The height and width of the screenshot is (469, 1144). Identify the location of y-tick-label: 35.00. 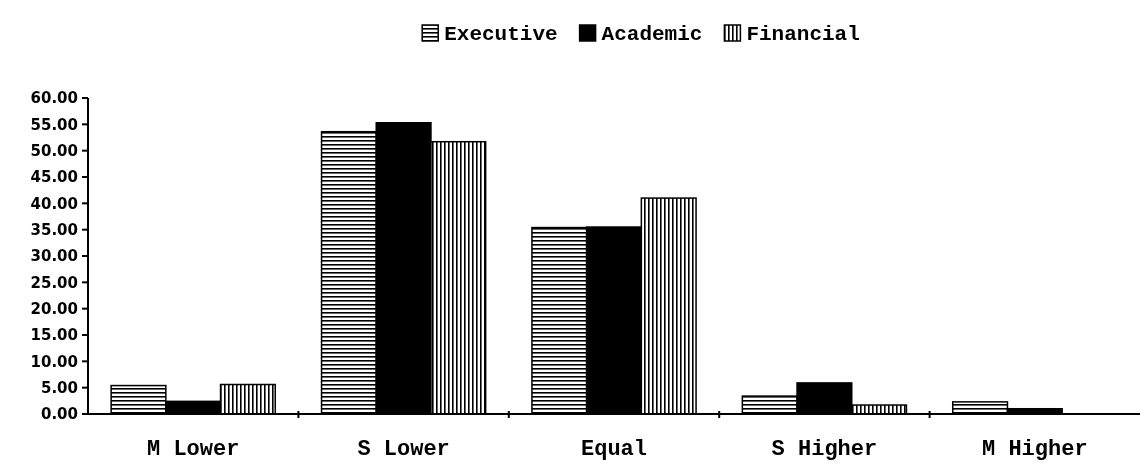
(54, 229).